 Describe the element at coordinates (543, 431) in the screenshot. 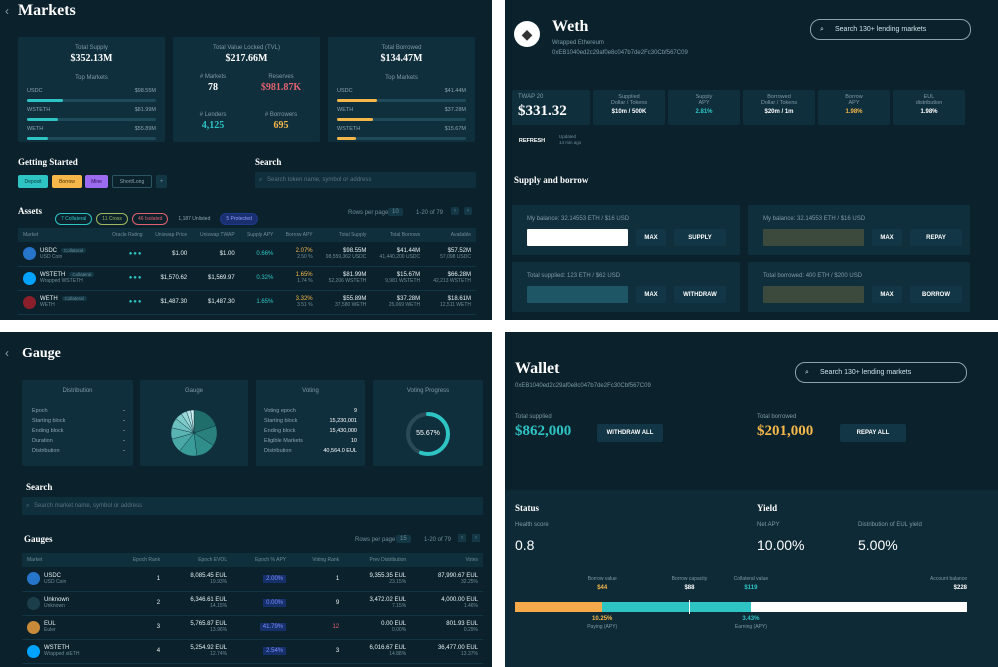

I see `total-supplied-value: $862,000` at that location.